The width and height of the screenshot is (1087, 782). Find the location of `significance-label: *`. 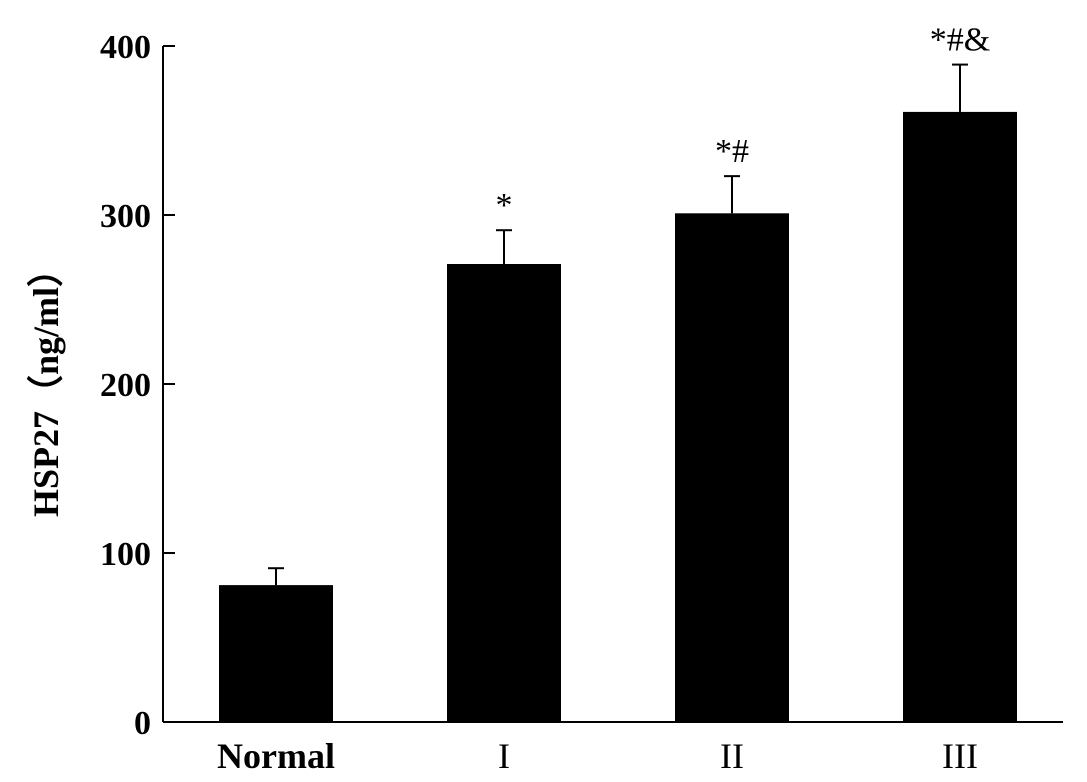

significance-label: * is located at coordinates (504, 205).